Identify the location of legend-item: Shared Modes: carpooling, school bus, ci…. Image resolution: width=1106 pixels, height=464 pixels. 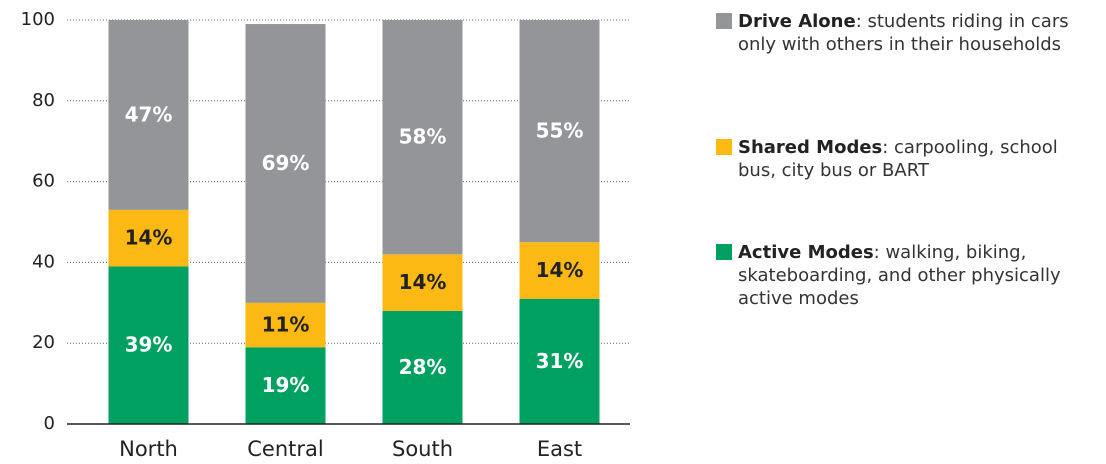
(902, 159).